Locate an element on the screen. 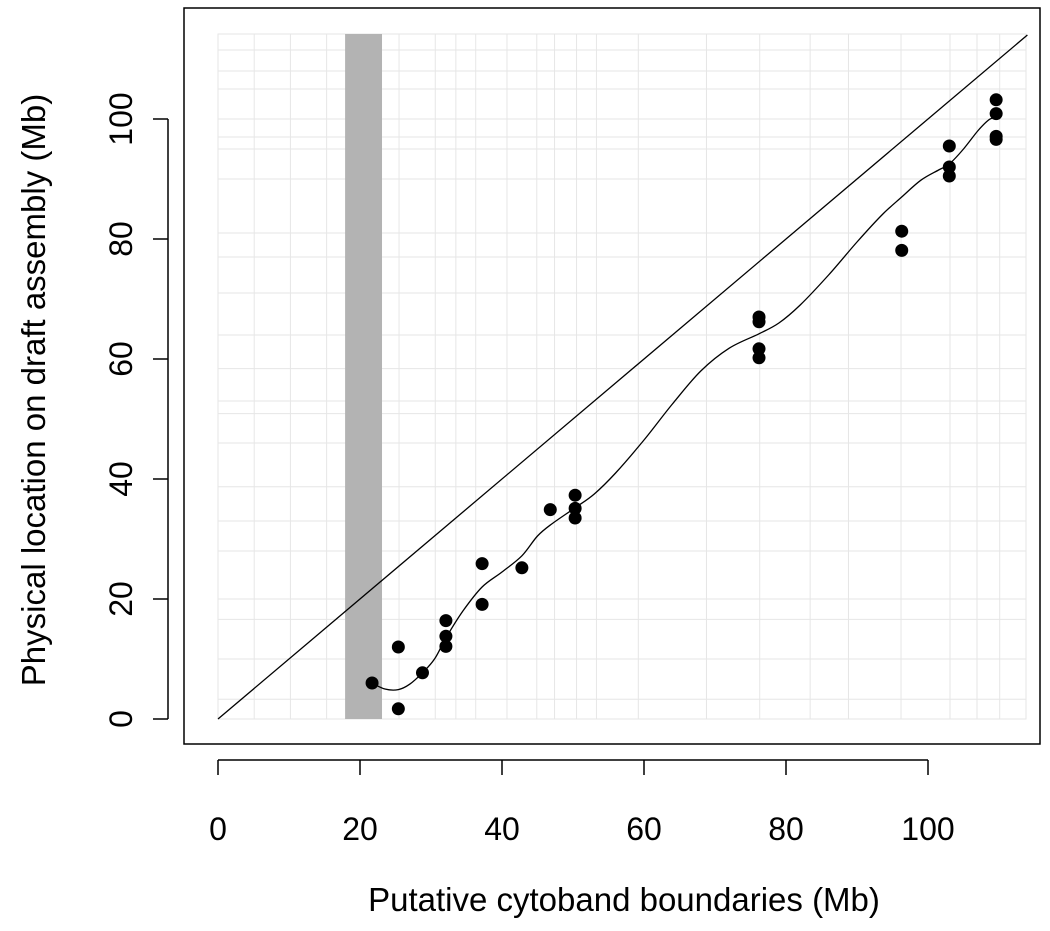 This screenshot has height=931, width=1050. y-tick-label: 60 is located at coordinates (121, 359).